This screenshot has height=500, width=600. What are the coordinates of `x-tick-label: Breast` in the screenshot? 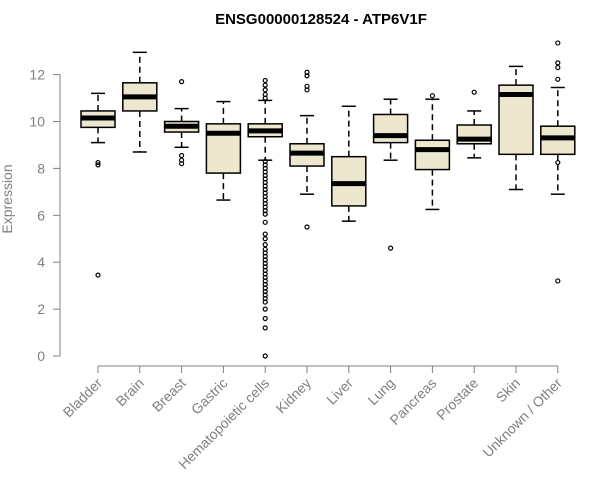 It's located at (169, 395).